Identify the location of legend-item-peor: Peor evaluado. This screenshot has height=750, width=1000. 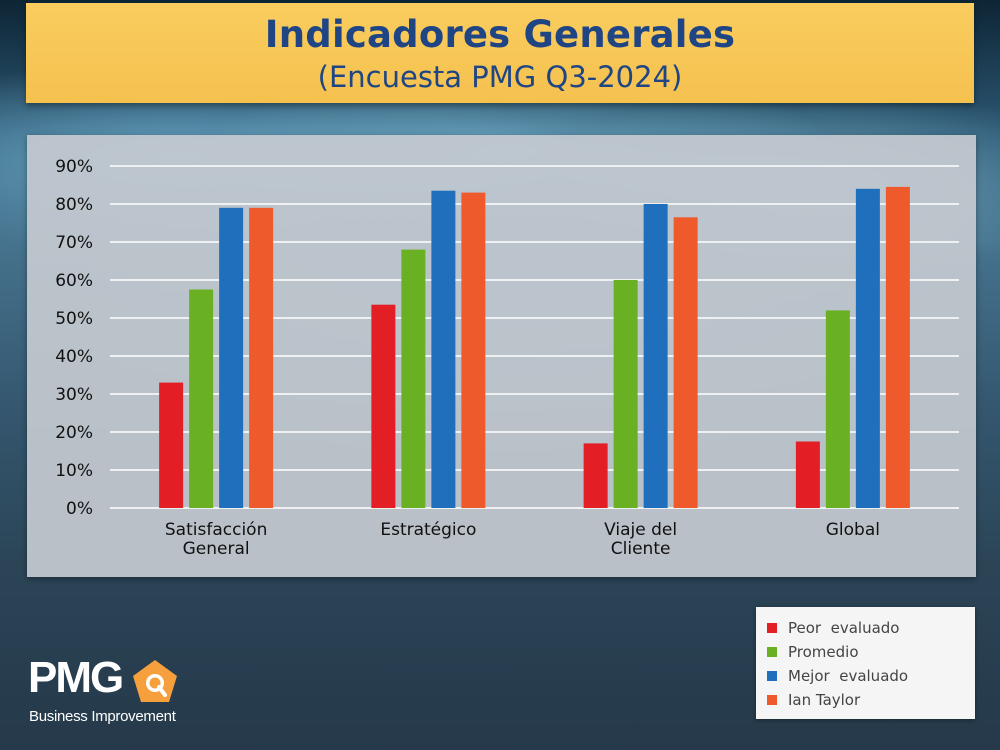
(871, 628).